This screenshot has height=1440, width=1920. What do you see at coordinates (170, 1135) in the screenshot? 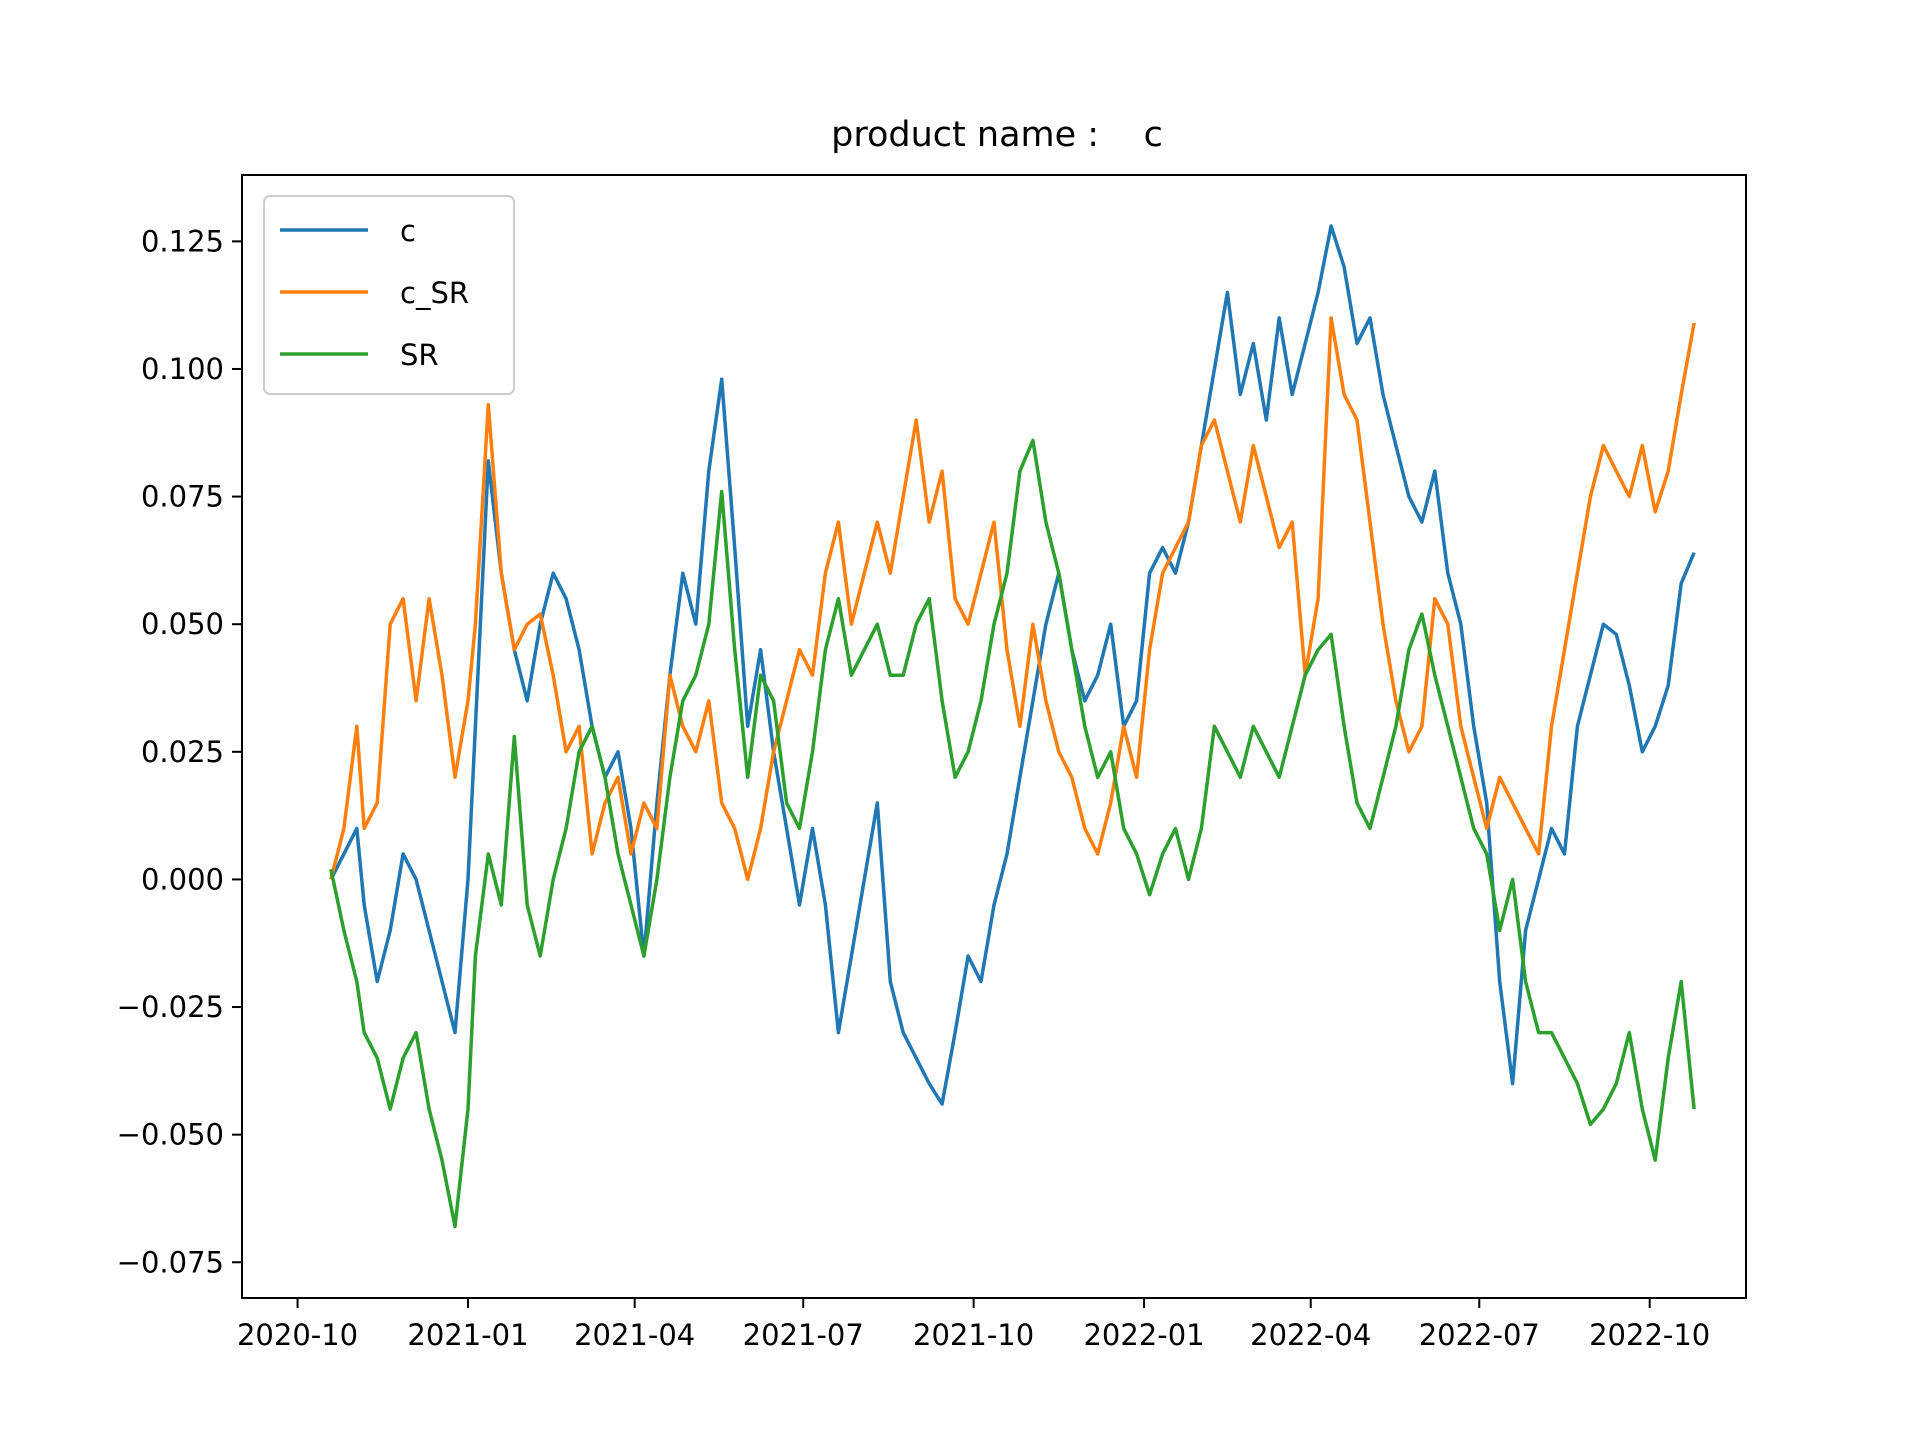
I see `y-tick-label: −0.050` at bounding box center [170, 1135].